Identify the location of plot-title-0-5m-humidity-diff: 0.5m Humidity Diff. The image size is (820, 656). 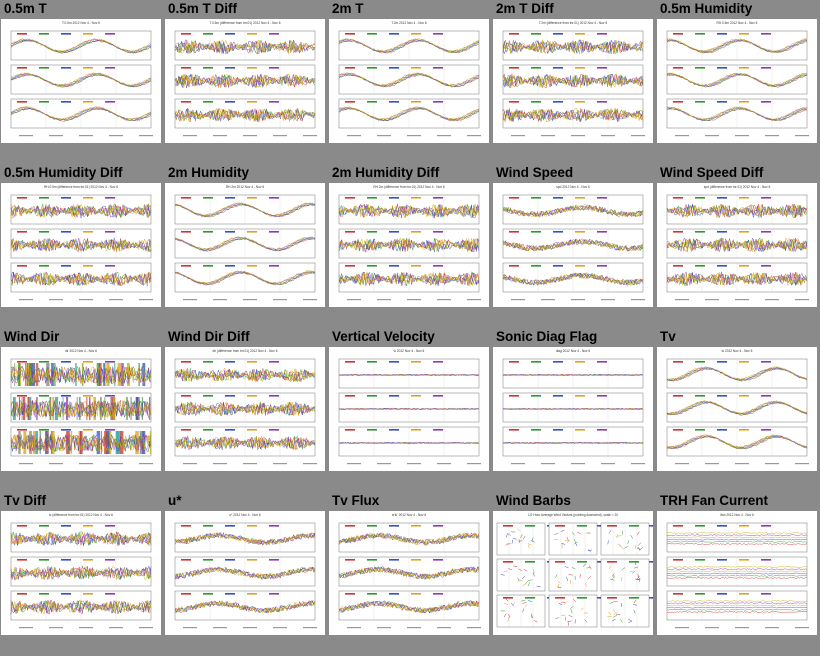
(63, 172).